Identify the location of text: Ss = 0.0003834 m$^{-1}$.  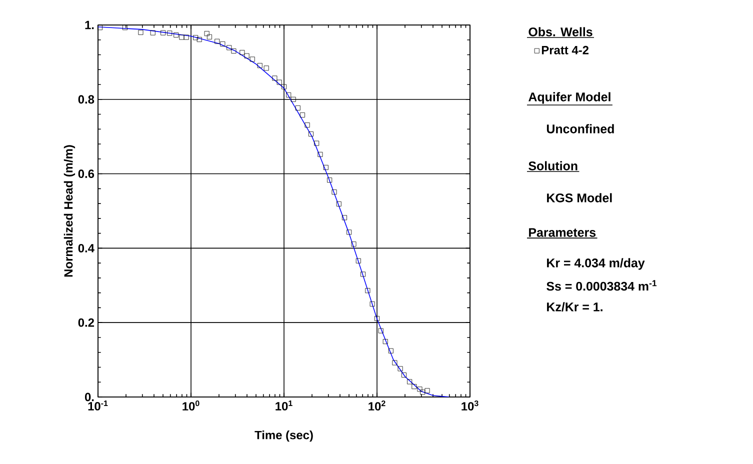
(601, 285).